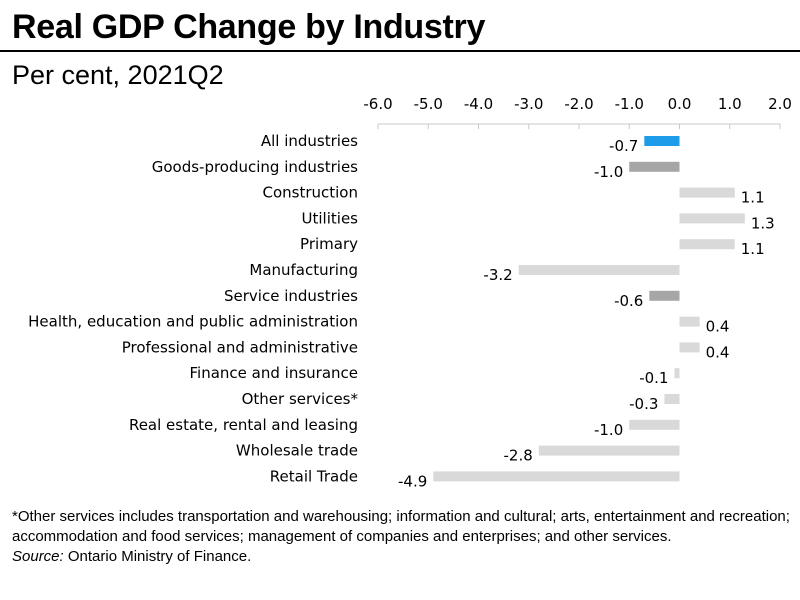  What do you see at coordinates (300, 399) in the screenshot?
I see `category-label: Other services*` at bounding box center [300, 399].